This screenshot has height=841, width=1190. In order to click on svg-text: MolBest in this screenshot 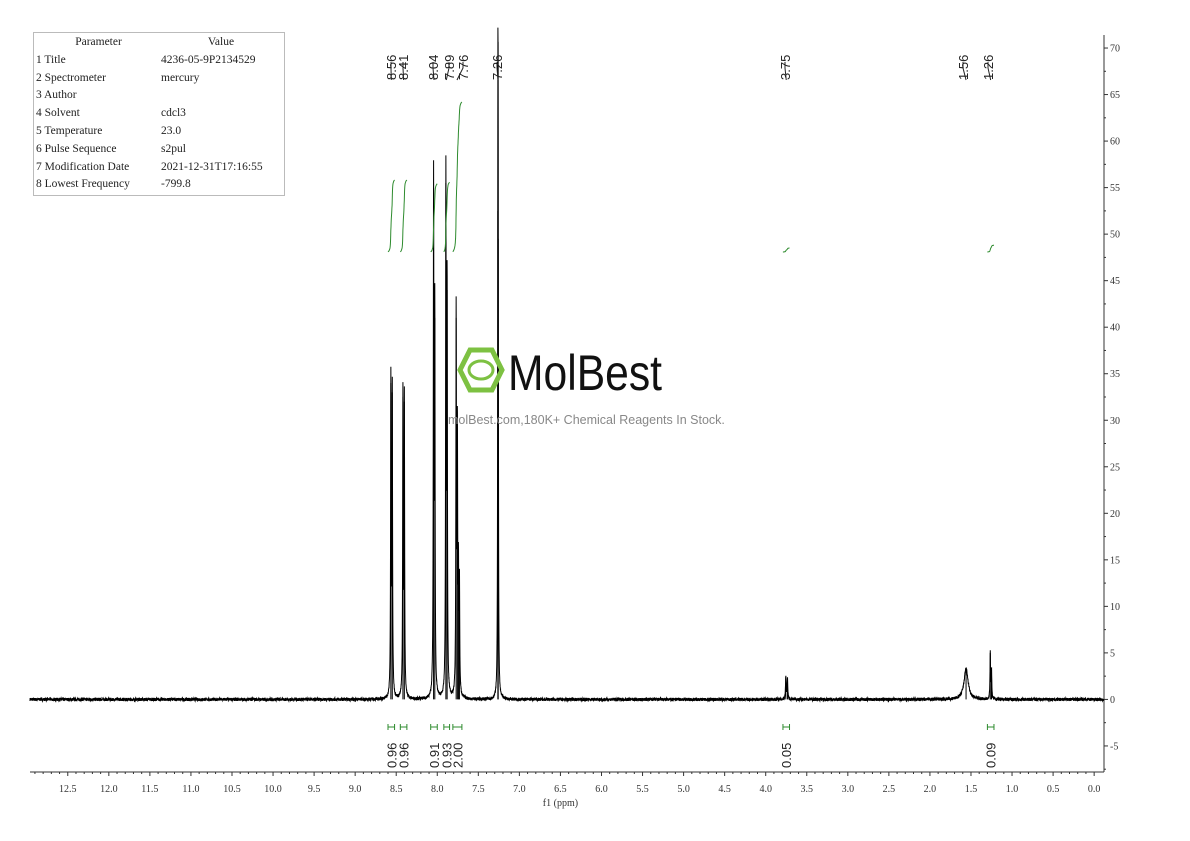, I will do `click(585, 371)`.